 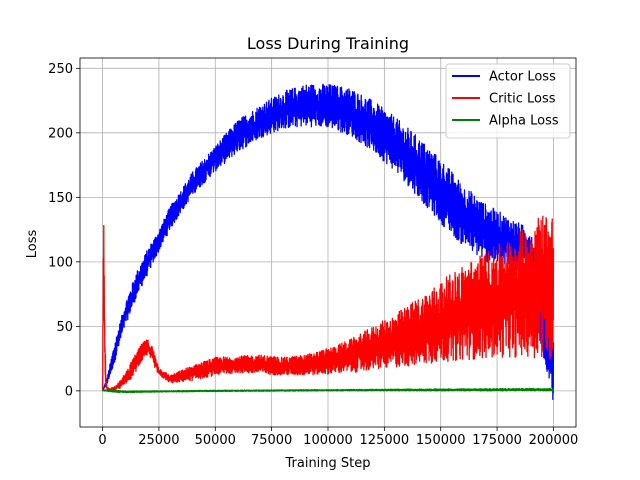 What do you see at coordinates (328, 43) in the screenshot?
I see `chart-title: Loss During Training` at bounding box center [328, 43].